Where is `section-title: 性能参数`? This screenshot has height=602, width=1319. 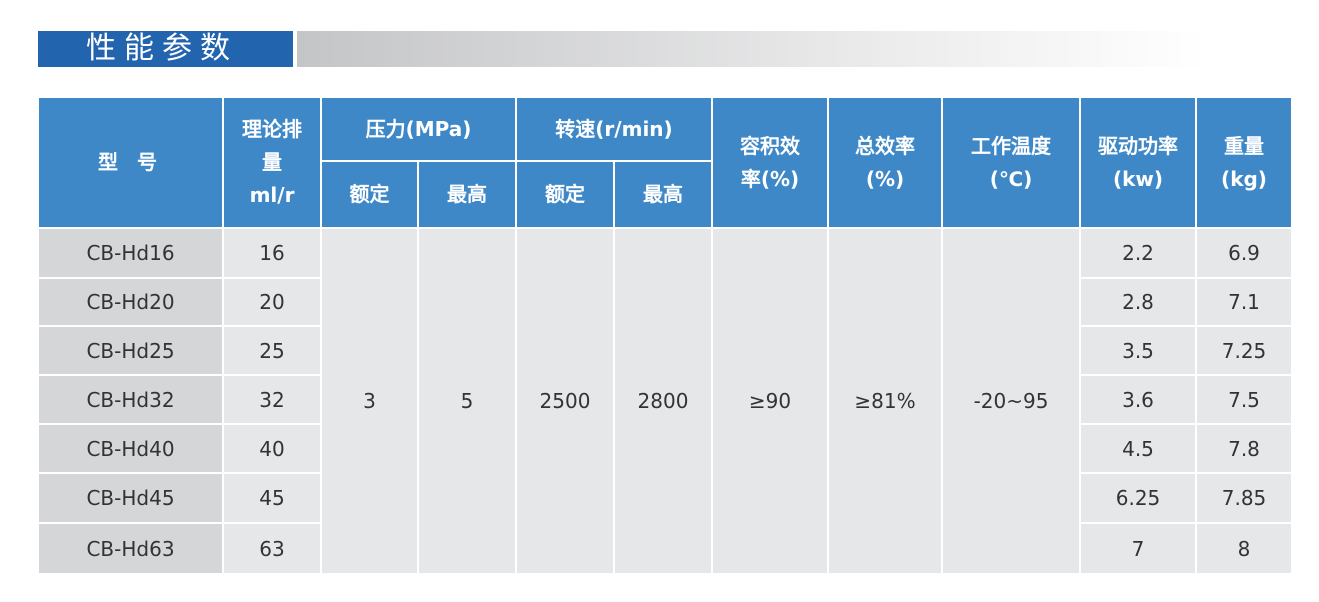 section-title: 性能参数 is located at coordinates (165, 49).